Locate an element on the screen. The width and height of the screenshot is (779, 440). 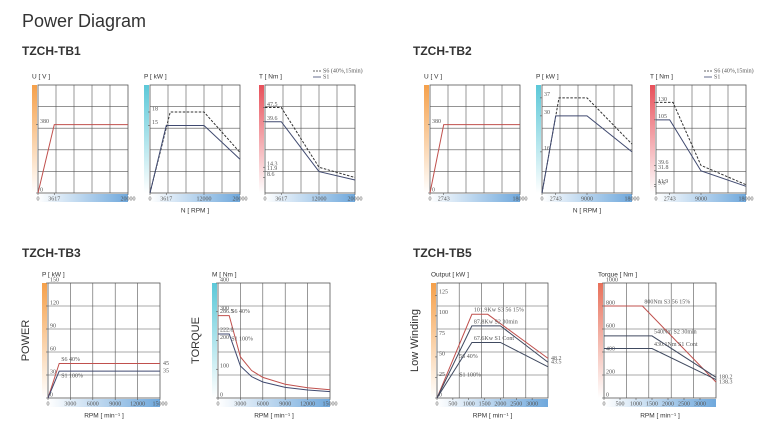
series-label: S1 100% is located at coordinates (242, 339).